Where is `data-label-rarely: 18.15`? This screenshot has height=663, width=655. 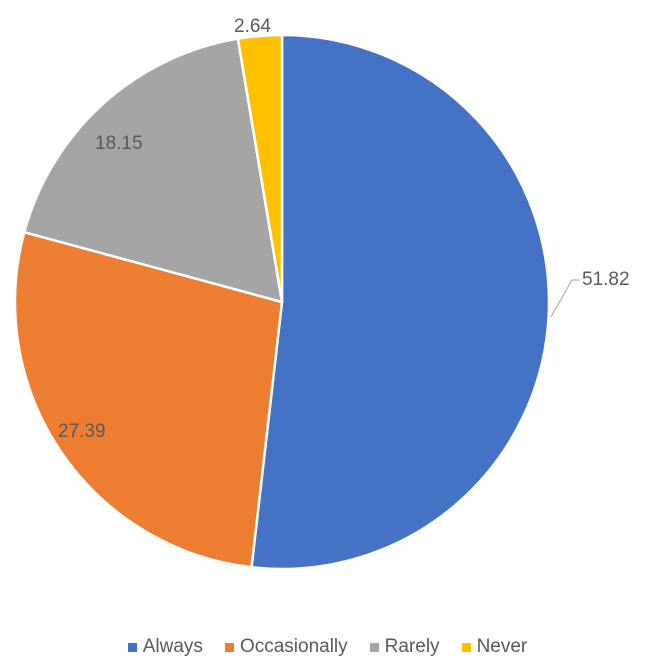
data-label-rarely: 18.15 is located at coordinates (119, 143).